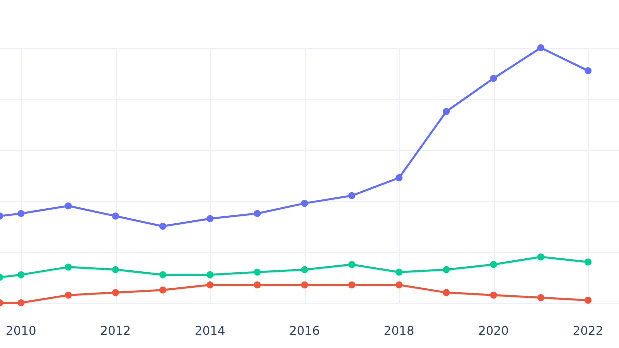 The height and width of the screenshot is (348, 619). Describe the element at coordinates (494, 331) in the screenshot. I see `x-tick-label: 2020` at that location.